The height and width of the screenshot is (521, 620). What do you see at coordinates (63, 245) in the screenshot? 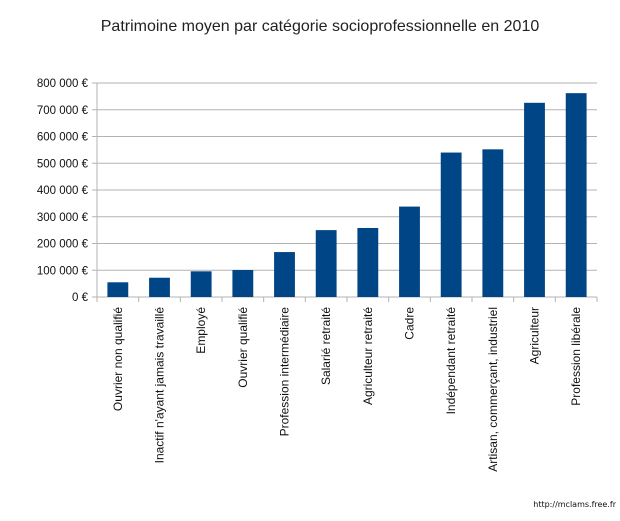
I see `y-tick-label: 200 000 €` at bounding box center [63, 245].